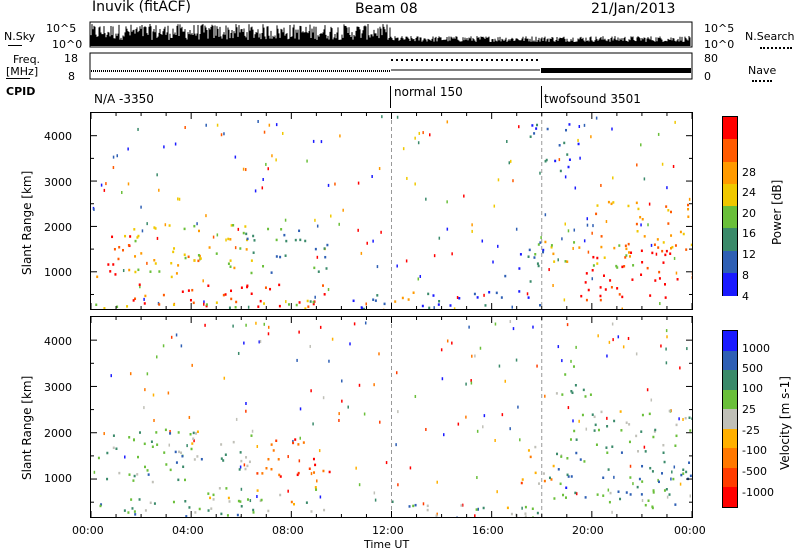 This screenshot has width=800, height=554. I want to click on nsky-tick-high: 10^5, so click(61, 28).